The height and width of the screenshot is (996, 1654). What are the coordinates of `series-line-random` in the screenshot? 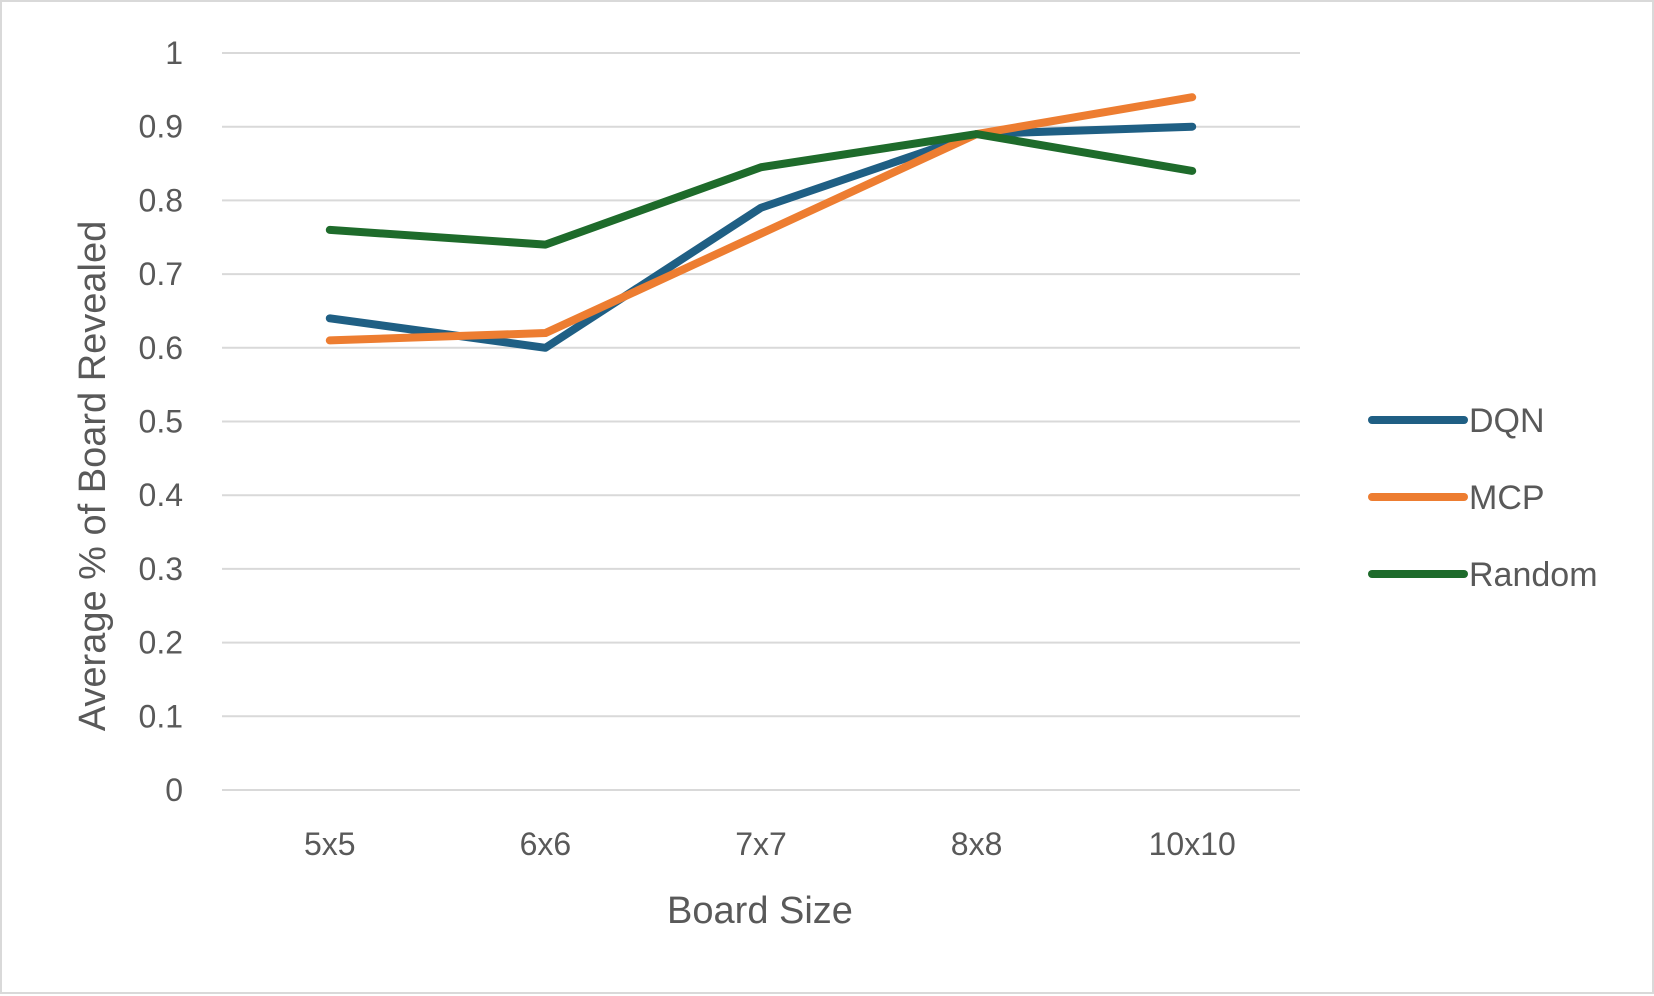 It's located at (761, 189).